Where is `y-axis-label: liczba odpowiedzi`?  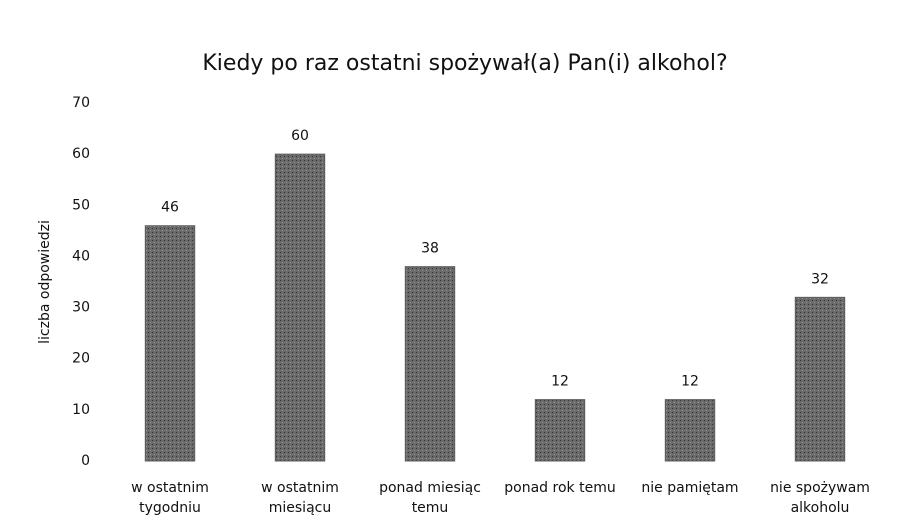 y-axis-label: liczba odpowiedzi is located at coordinates (45, 282).